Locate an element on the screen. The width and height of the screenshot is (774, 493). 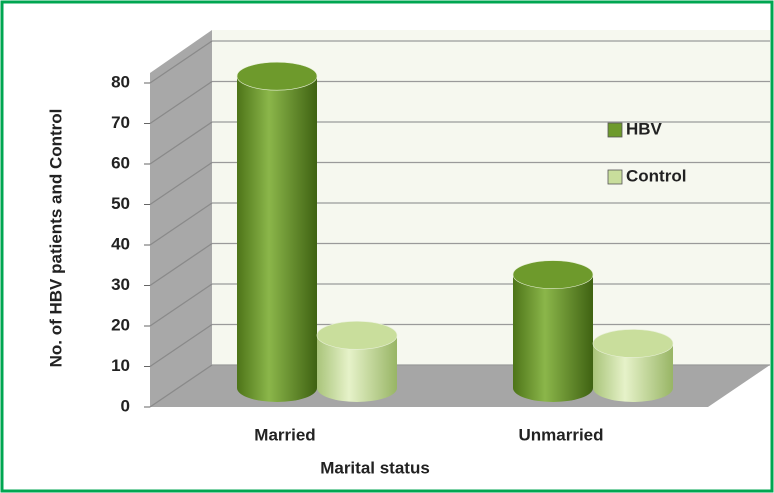
y-axis-title: No. of HBV patients and Control is located at coordinates (55, 238).